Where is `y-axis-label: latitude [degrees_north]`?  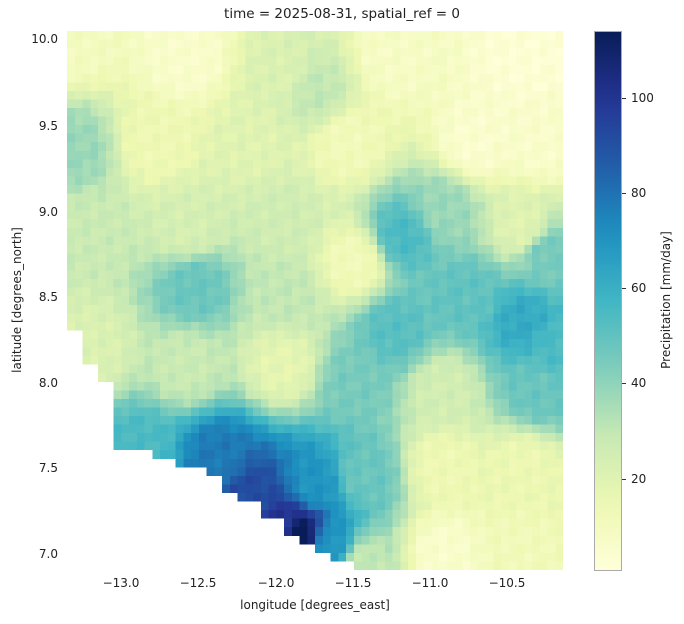
y-axis-label: latitude [degrees_north] is located at coordinates (17, 300).